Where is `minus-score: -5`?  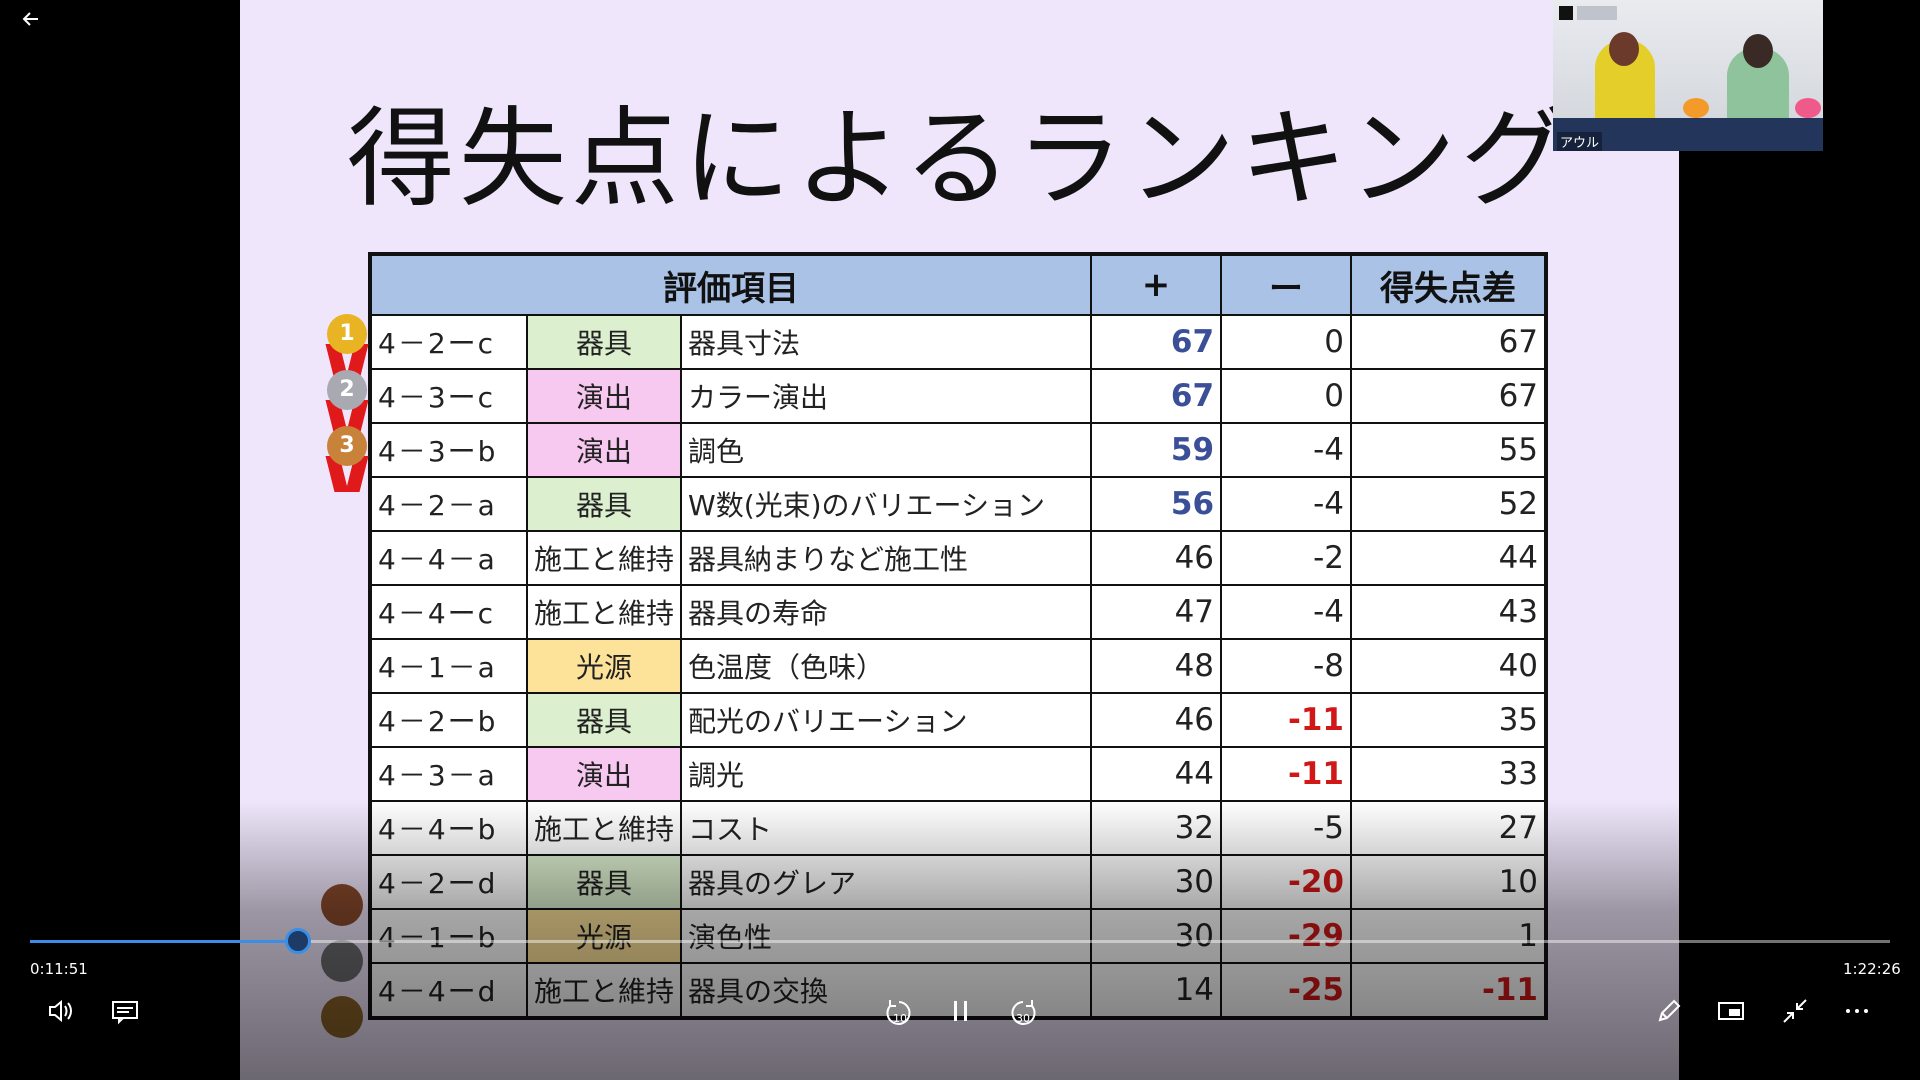 minus-score: -5 is located at coordinates (1286, 828).